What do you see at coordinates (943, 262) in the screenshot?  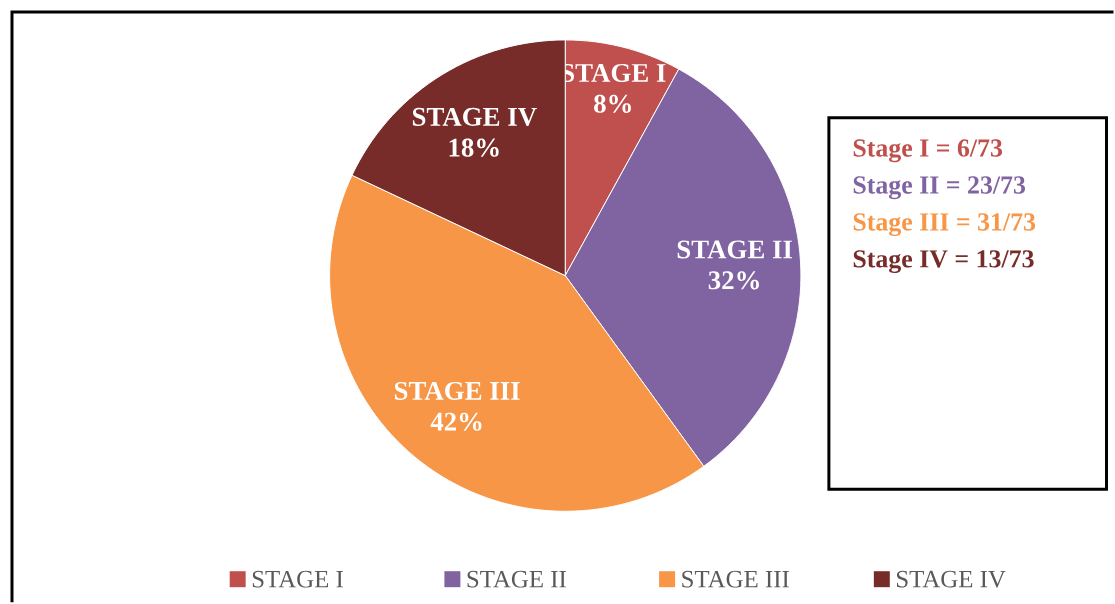 I see `text: Stage IV = 13/73` at bounding box center [943, 262].